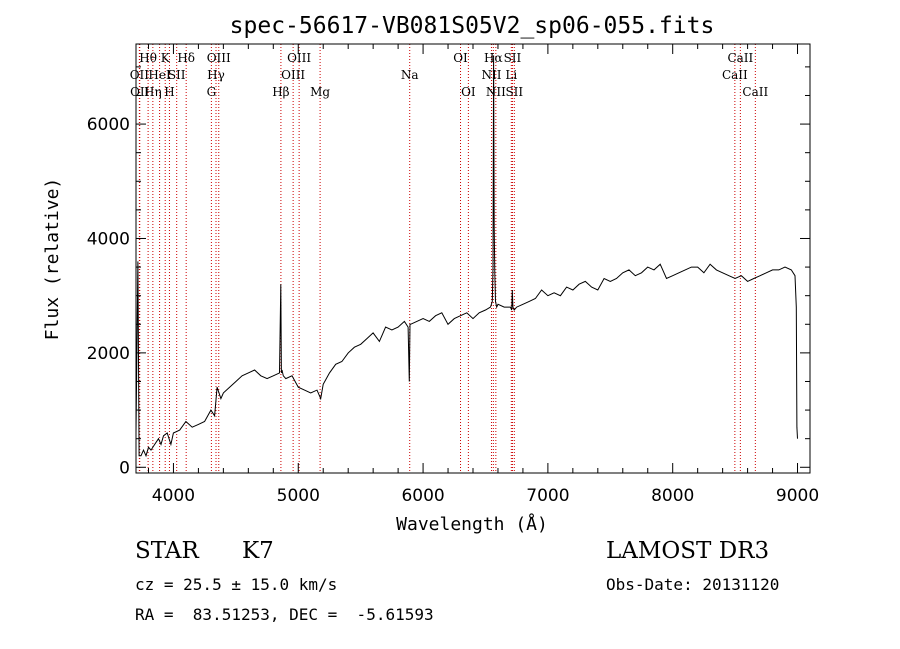  What do you see at coordinates (284, 614) in the screenshot?
I see `coordinates-text: RA = 83.51253, DEC = -5.61593` at bounding box center [284, 614].